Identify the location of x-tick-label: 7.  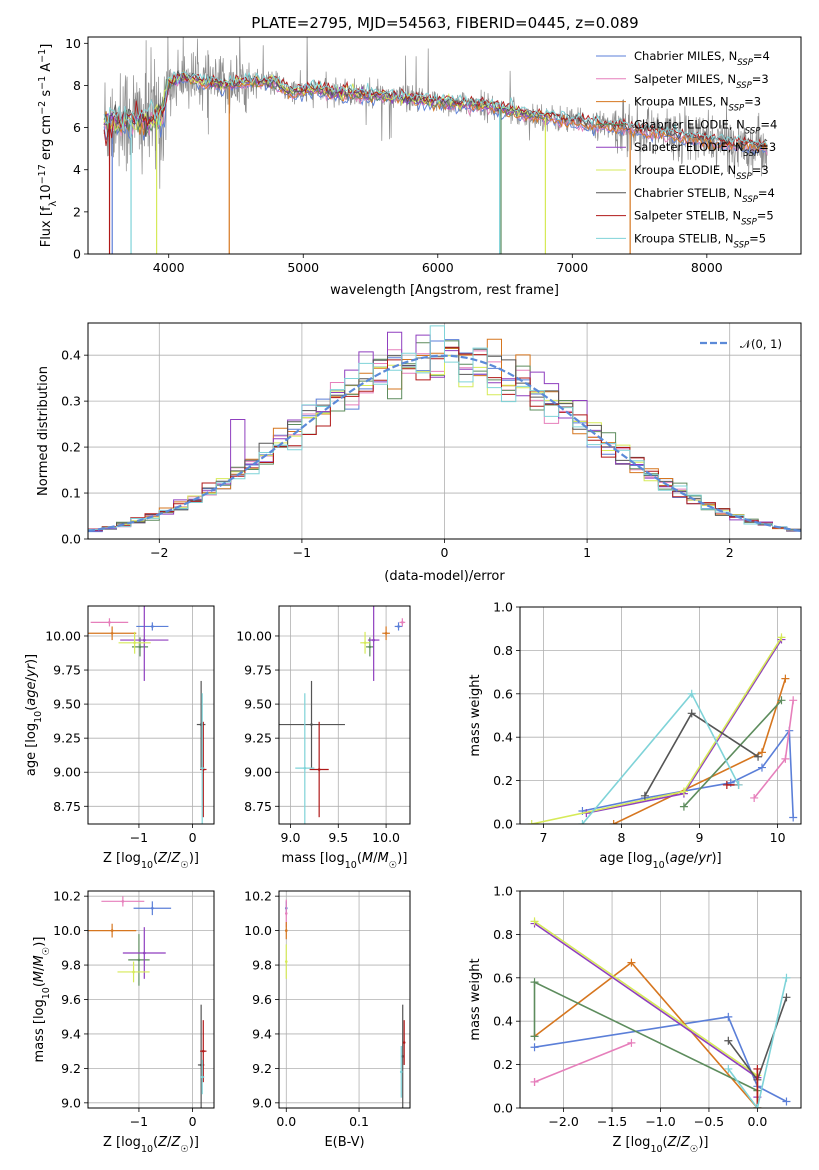
(543, 837).